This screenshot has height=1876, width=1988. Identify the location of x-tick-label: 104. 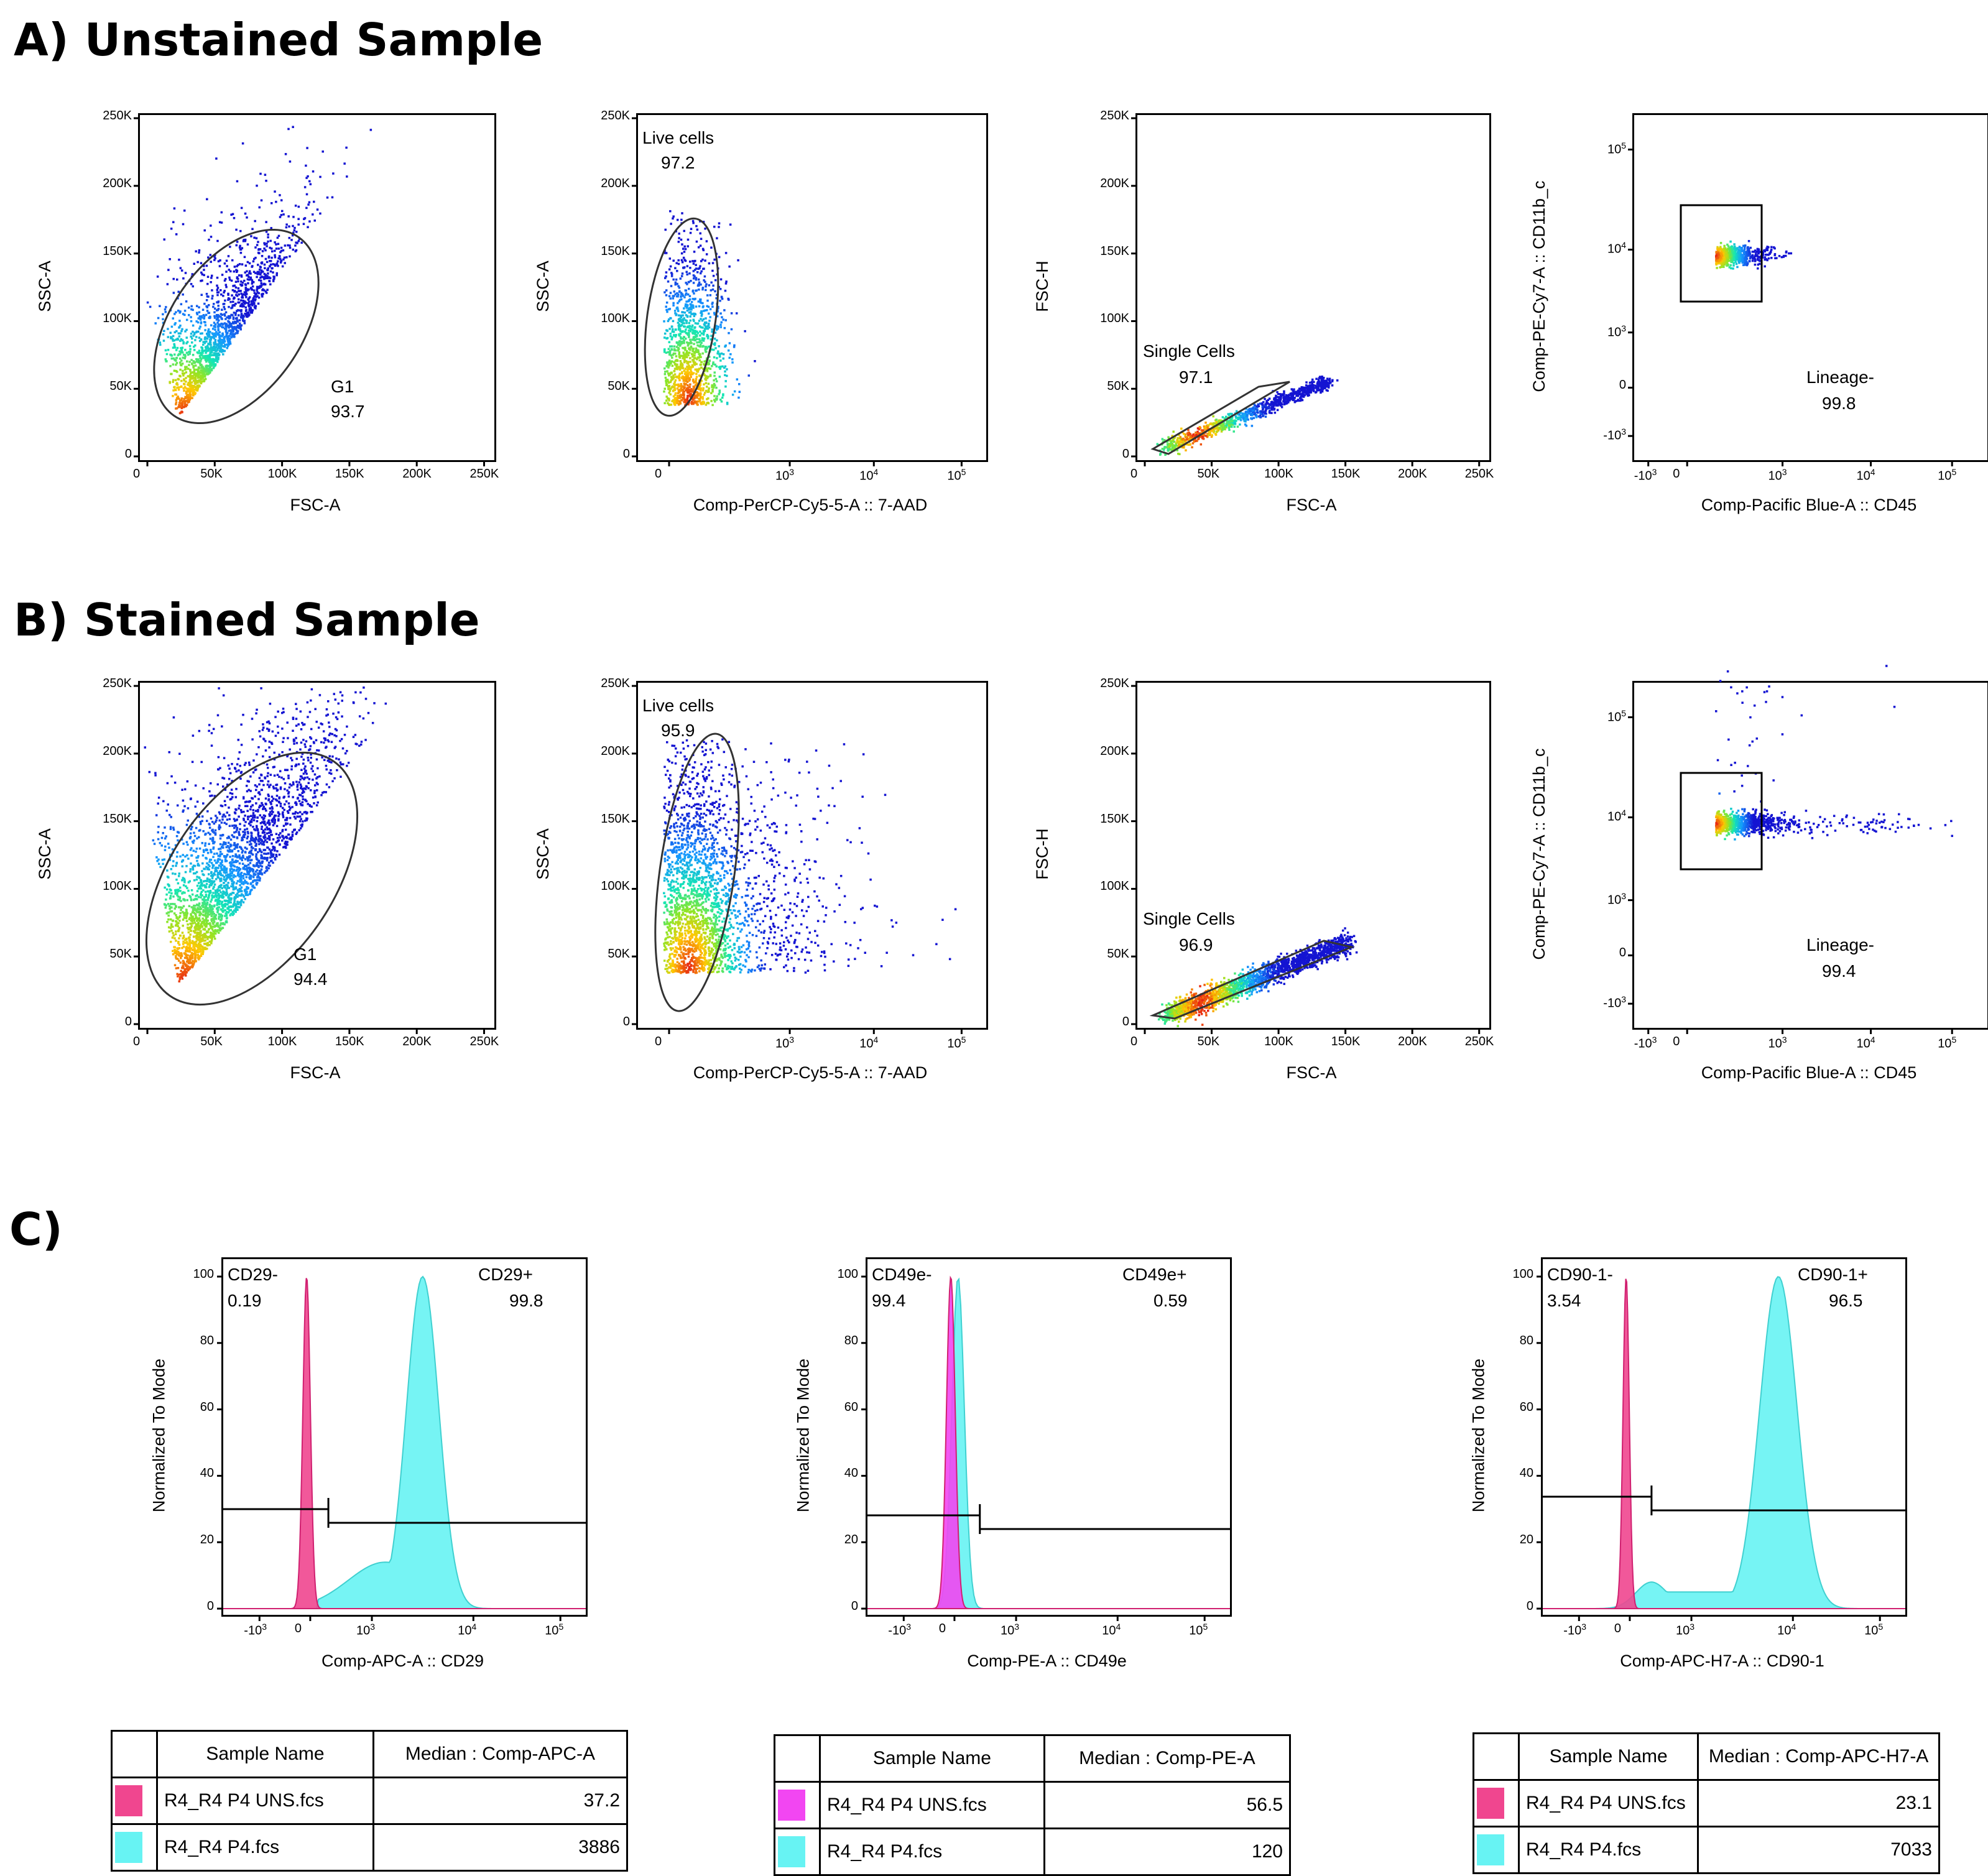
(868, 475).